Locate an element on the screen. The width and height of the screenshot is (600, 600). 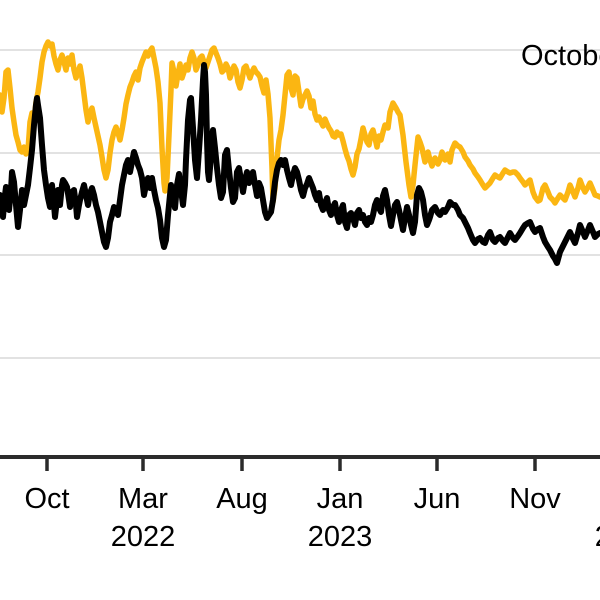
x-axis-line is located at coordinates (300, 457).